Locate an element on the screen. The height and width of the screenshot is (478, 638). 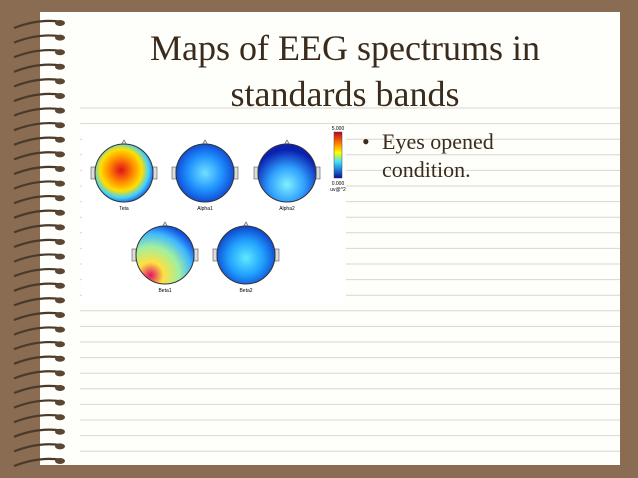
colorbar is located at coordinates (338, 155).